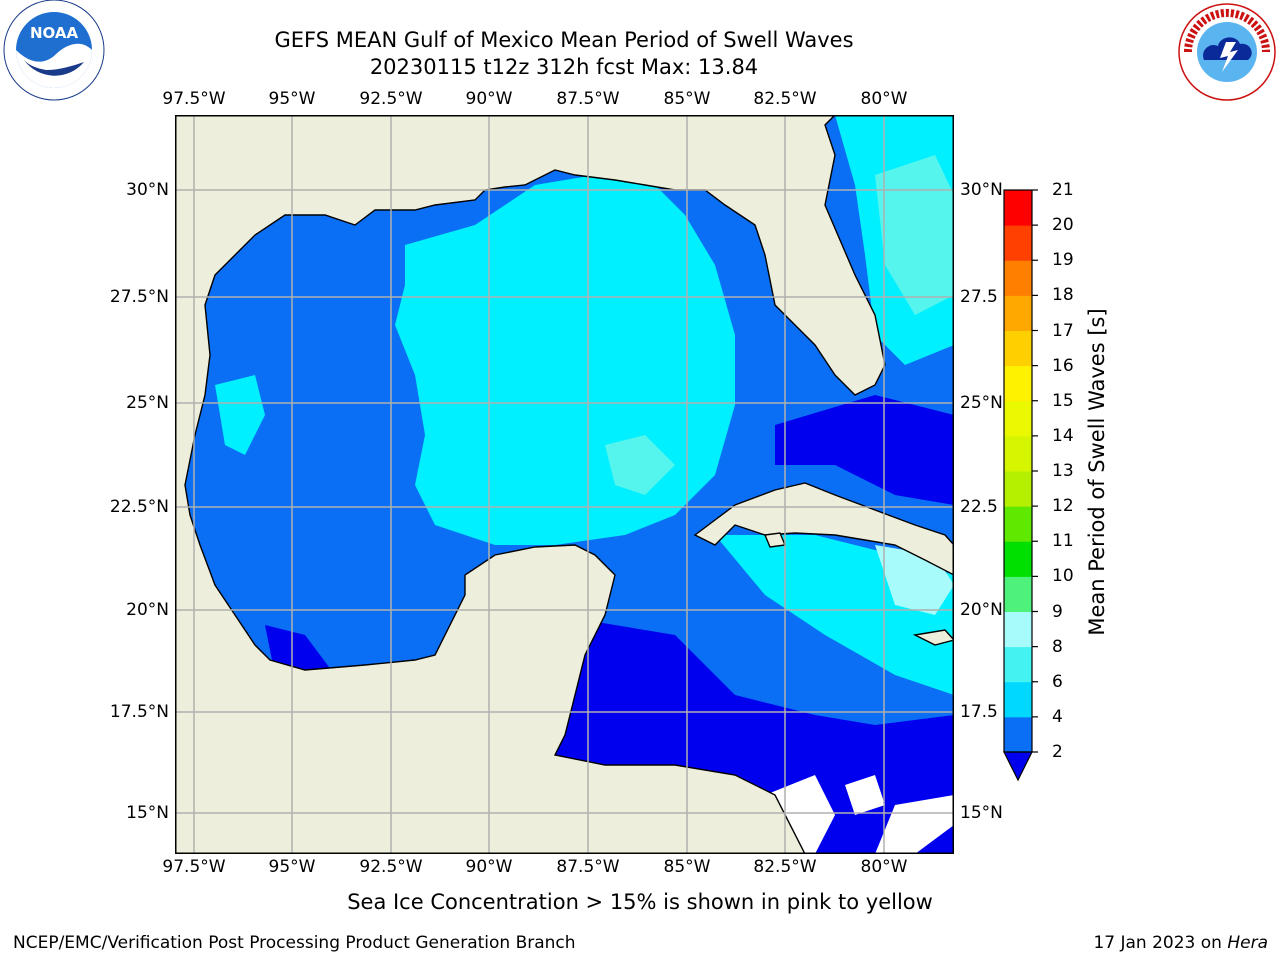 Image resolution: width=1280 pixels, height=960 pixels. I want to click on colorbar-tick-label: 21, so click(1063, 190).